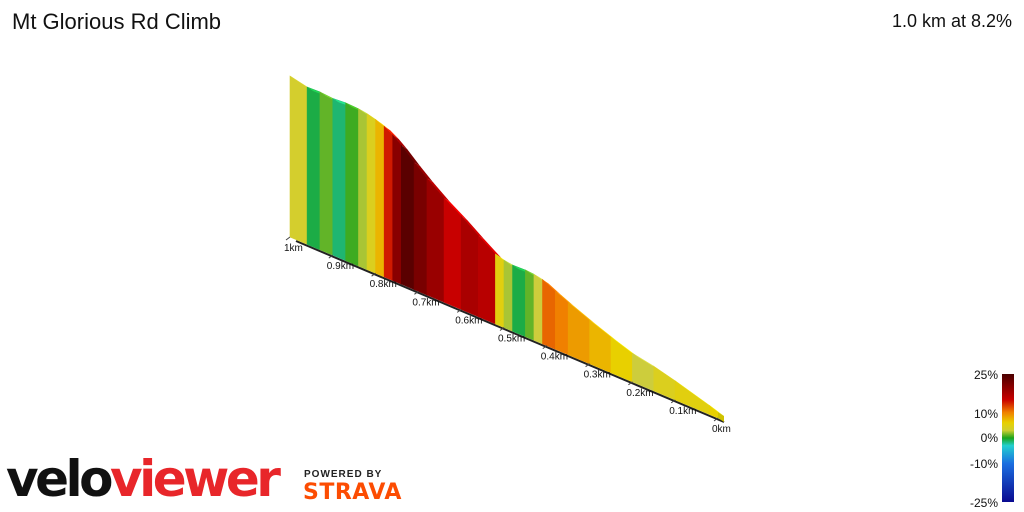 Image resolution: width=1024 pixels, height=512 pixels. What do you see at coordinates (985, 414) in the screenshot?
I see `scale-label-10: 10%` at bounding box center [985, 414].